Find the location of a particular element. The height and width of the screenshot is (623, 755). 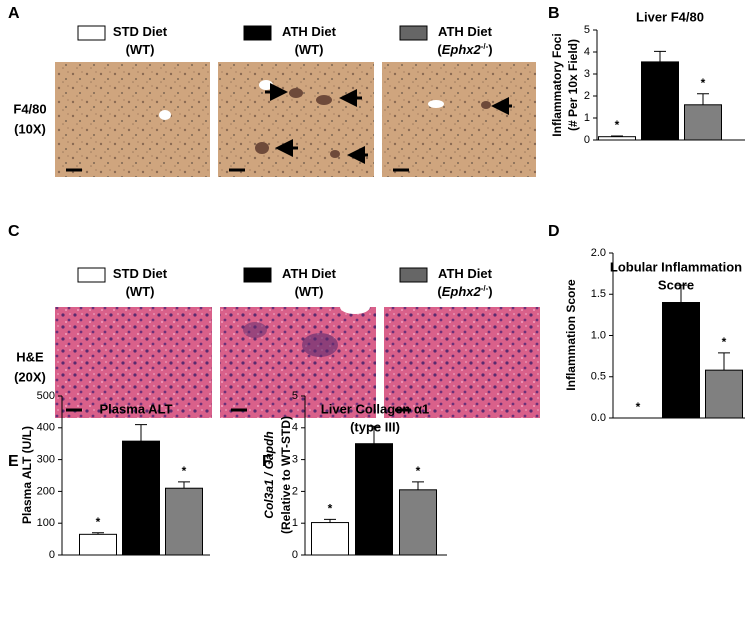

y-tick-label: 300 is located at coordinates (46, 460).